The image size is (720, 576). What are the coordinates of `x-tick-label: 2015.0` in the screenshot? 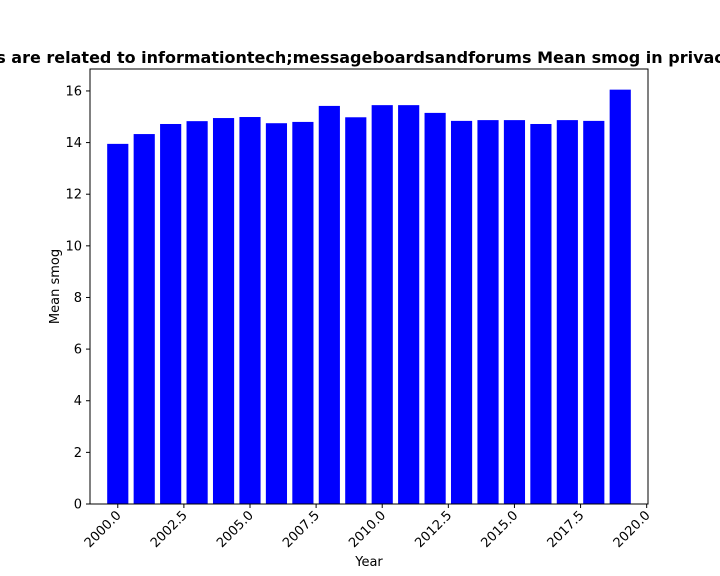 It's located at (499, 529).